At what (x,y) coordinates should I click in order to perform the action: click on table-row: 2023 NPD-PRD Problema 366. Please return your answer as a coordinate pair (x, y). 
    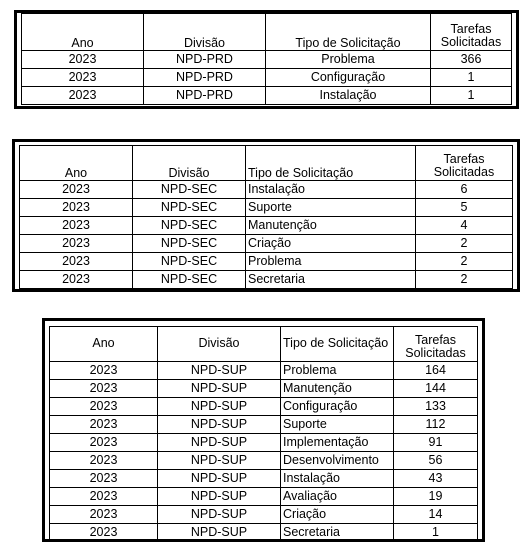
    Looking at the image, I should click on (266, 59).